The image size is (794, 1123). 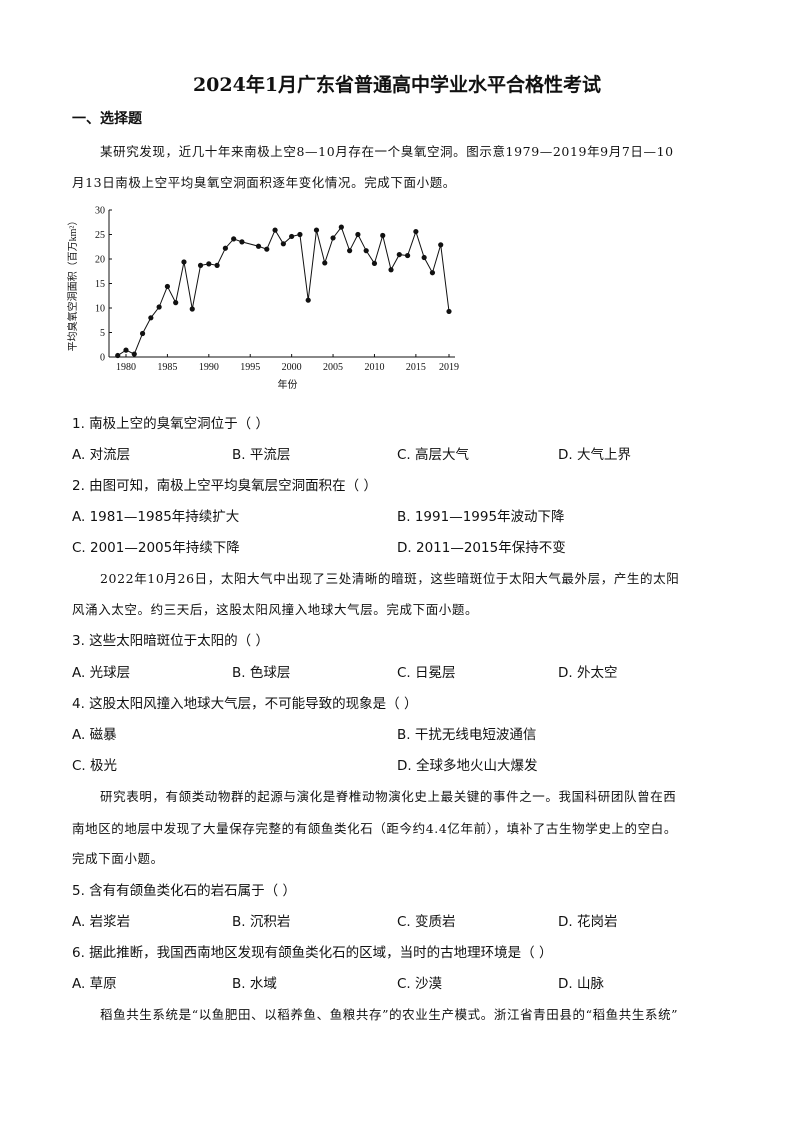 I want to click on x-tick-label: 2000, so click(x=292, y=367).